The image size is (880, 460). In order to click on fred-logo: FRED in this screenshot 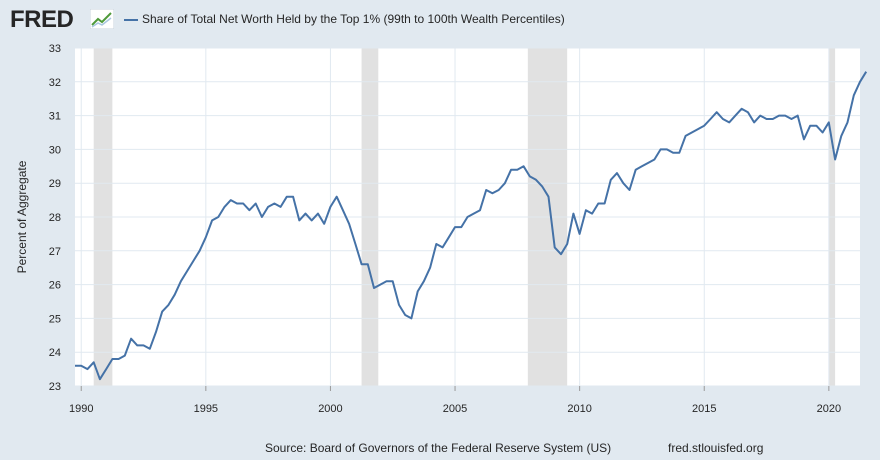, I will do `click(42, 19)`.